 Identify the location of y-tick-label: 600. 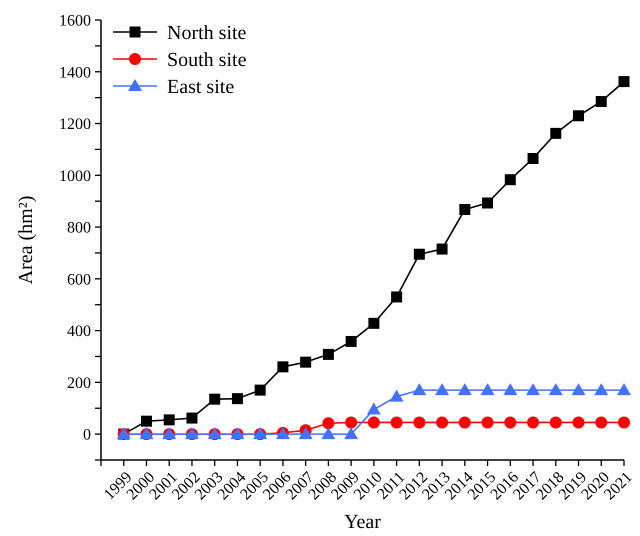
(79, 279).